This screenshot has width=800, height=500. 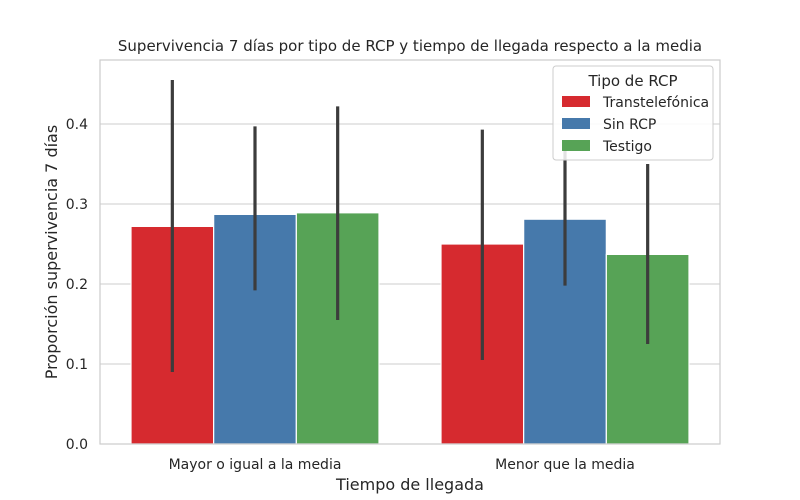 What do you see at coordinates (629, 125) in the screenshot?
I see `legend-label: Sin RCP` at bounding box center [629, 125].